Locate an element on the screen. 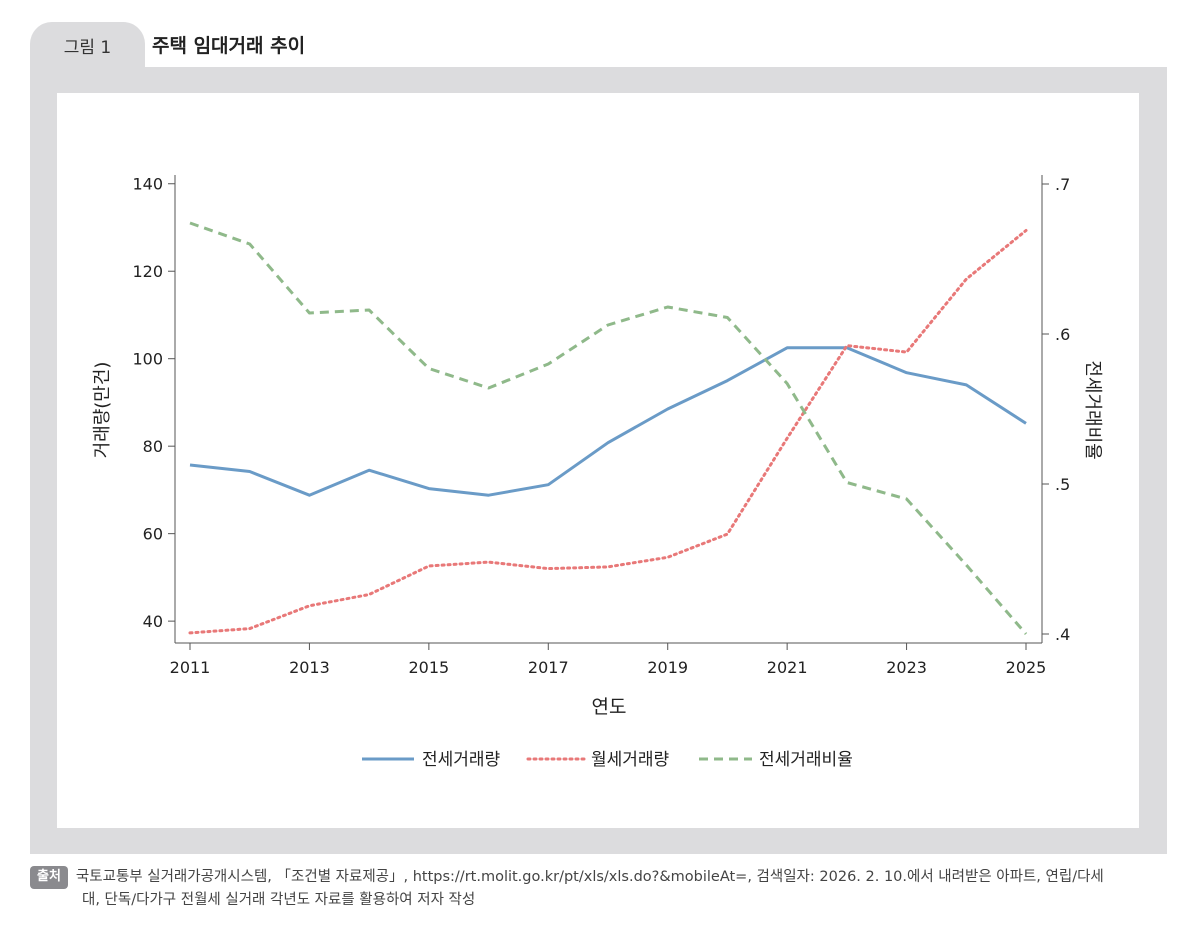  y-tick-label: 40 is located at coordinates (153, 621).